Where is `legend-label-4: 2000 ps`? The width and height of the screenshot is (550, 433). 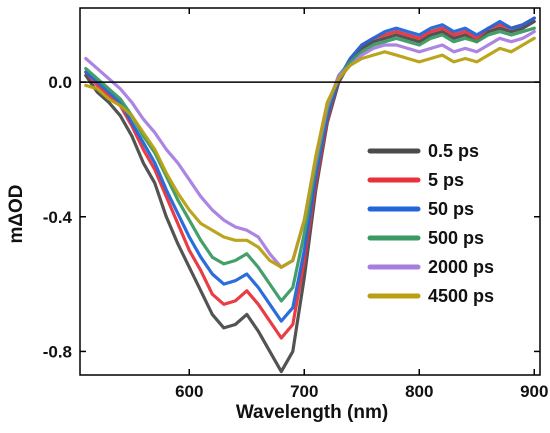 legend-label-4: 2000 ps is located at coordinates (461, 267).